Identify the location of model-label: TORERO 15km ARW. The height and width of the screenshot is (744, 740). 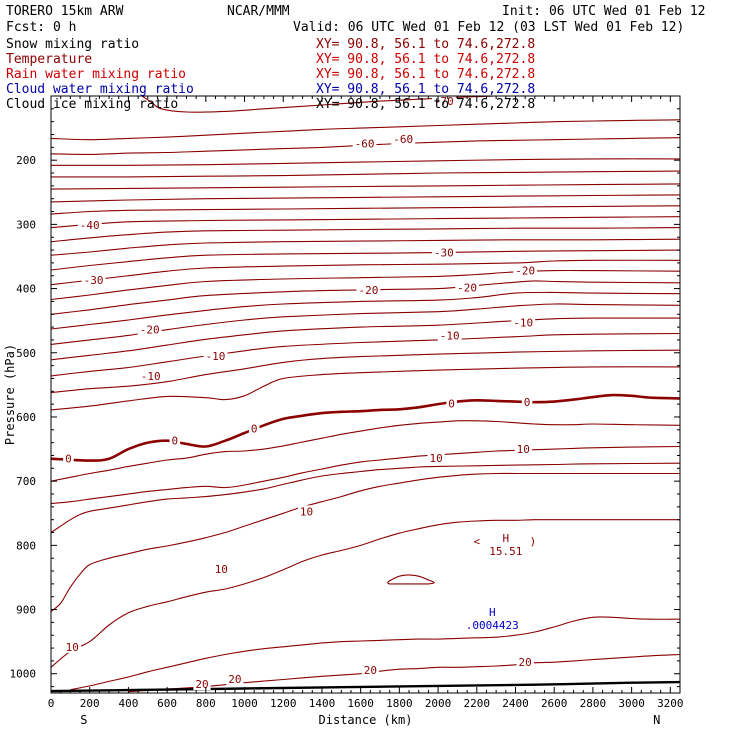
(65, 11).